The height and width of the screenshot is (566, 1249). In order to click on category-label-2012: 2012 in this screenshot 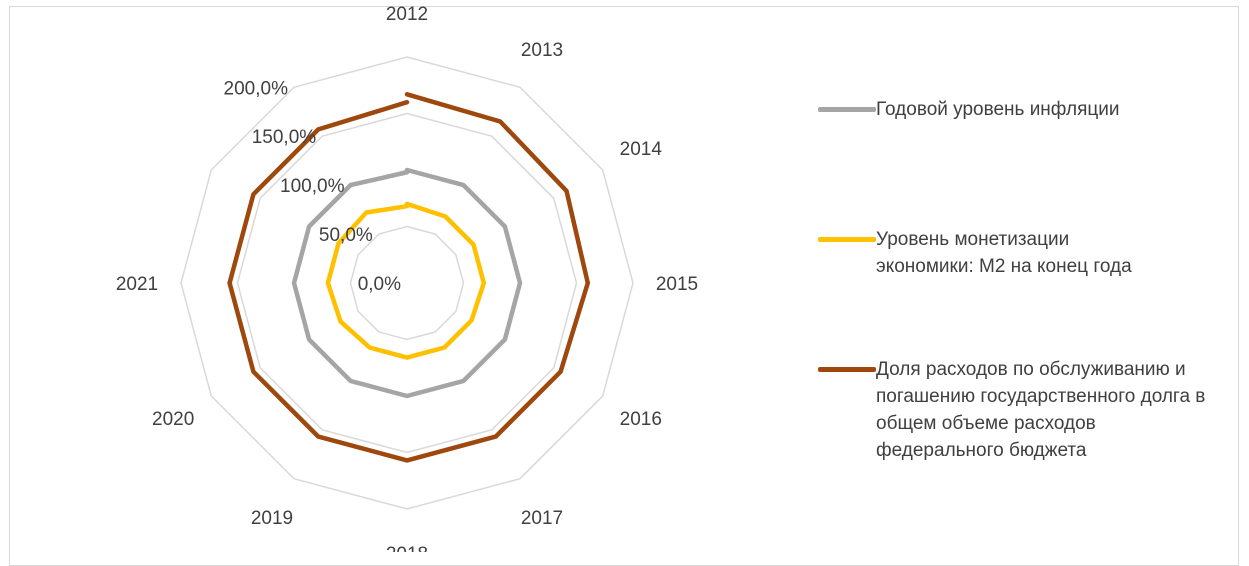, I will do `click(407, 14)`.